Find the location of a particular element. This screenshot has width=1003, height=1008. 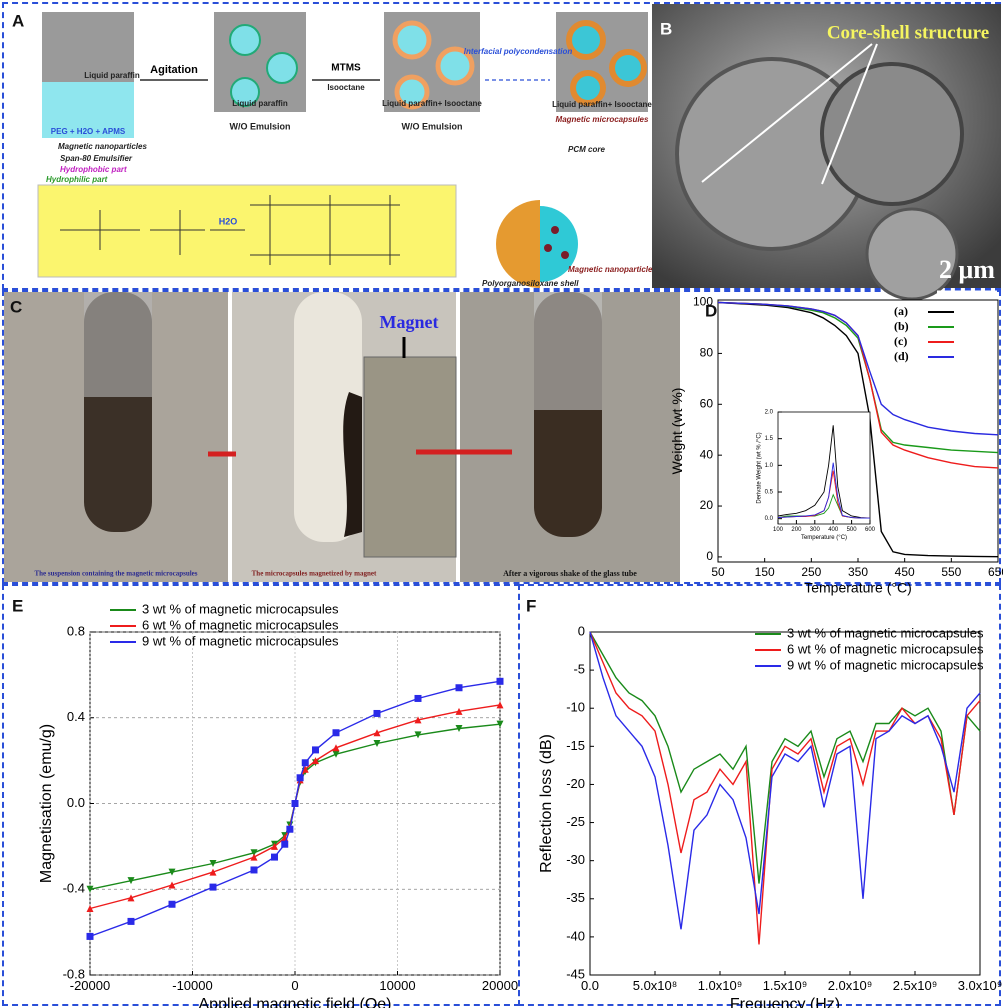

label: MTMS is located at coordinates (346, 68).